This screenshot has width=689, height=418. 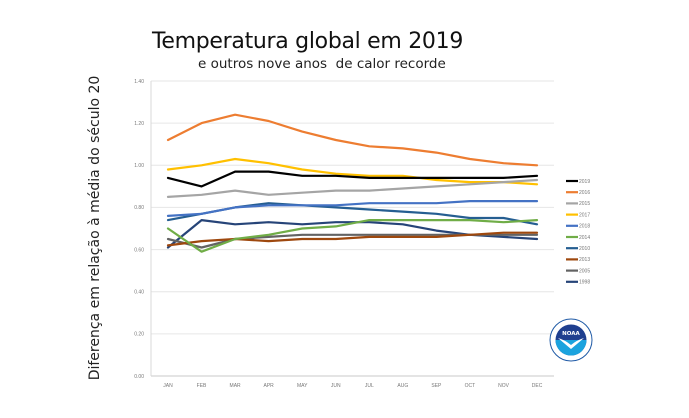 What do you see at coordinates (578, 204) in the screenshot?
I see `legend-item-2015: 2015` at bounding box center [578, 204].